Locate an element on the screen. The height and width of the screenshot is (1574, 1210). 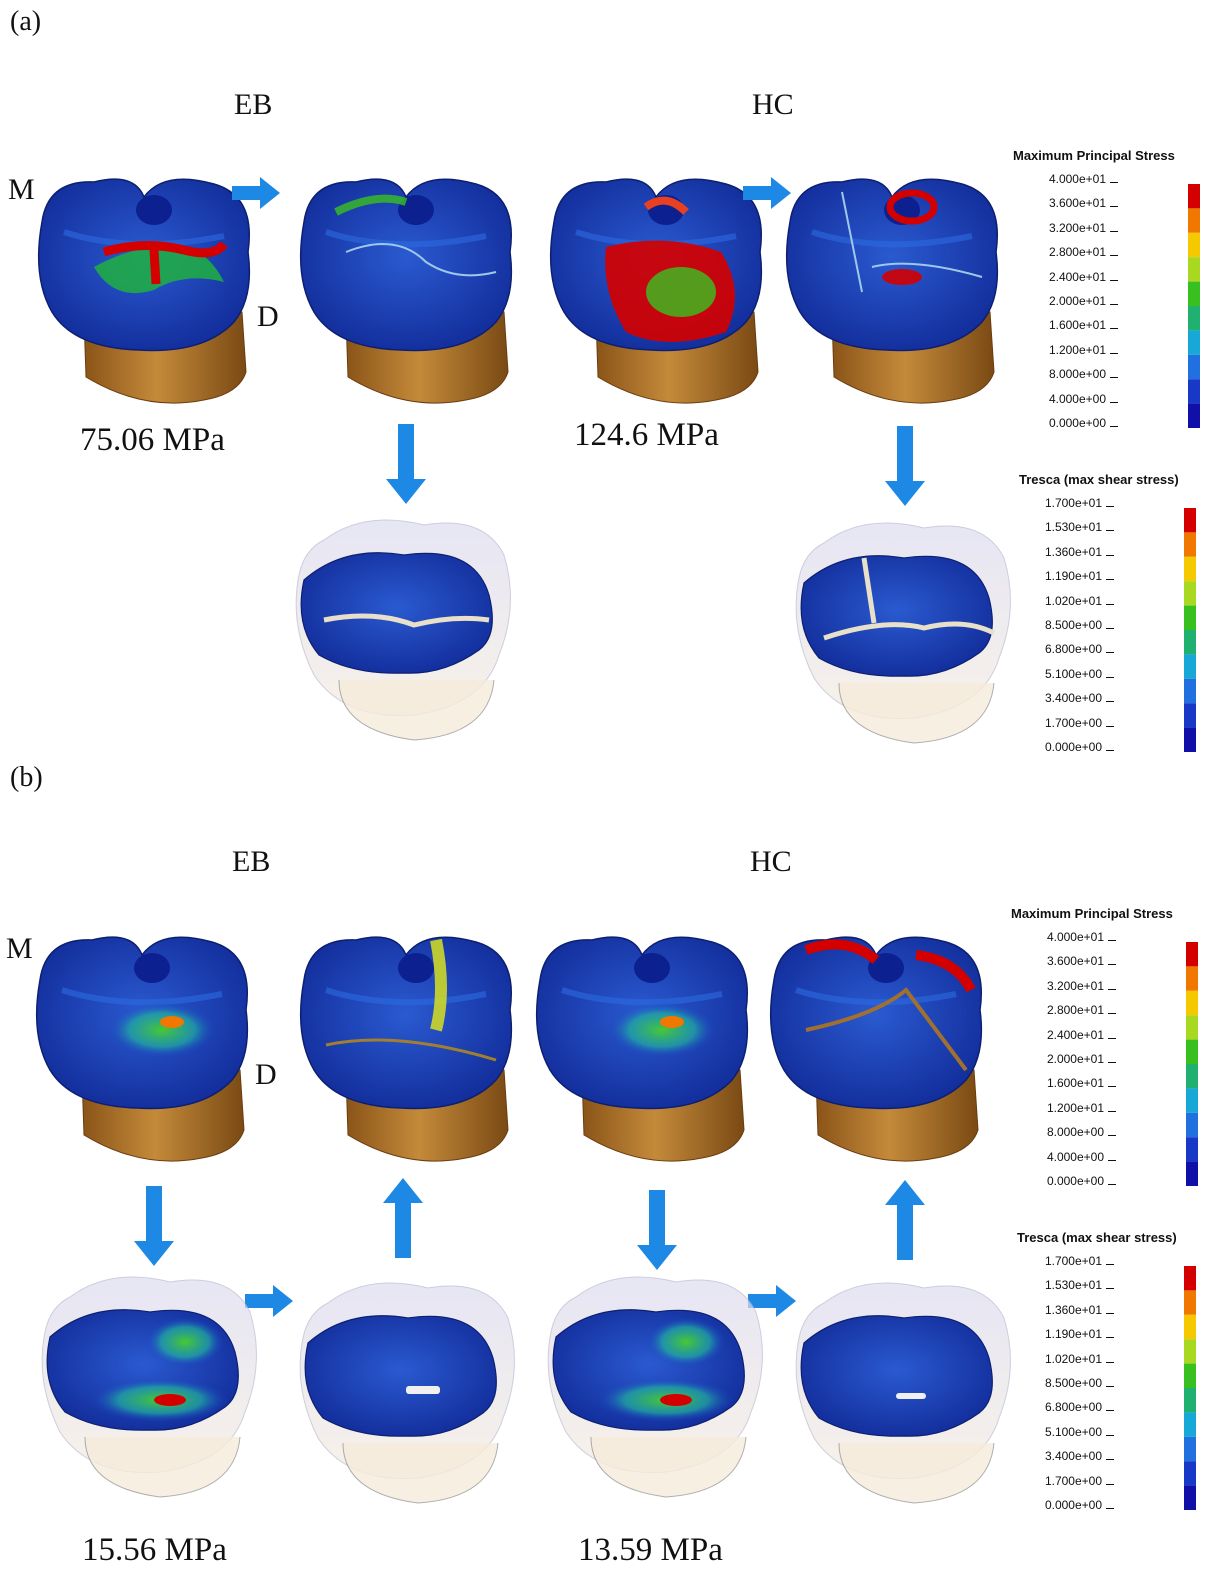
tooth-a-hc-fractured is located at coordinates (892, 291).